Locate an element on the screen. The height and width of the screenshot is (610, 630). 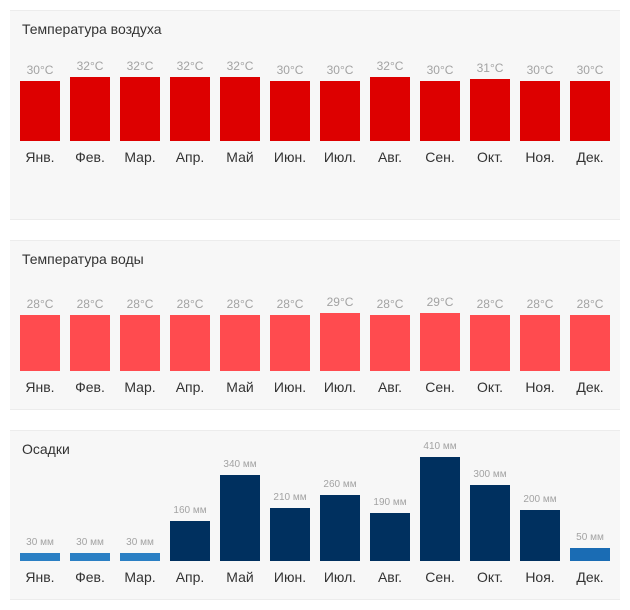
rain-month-label: Июн. is located at coordinates (290, 577).